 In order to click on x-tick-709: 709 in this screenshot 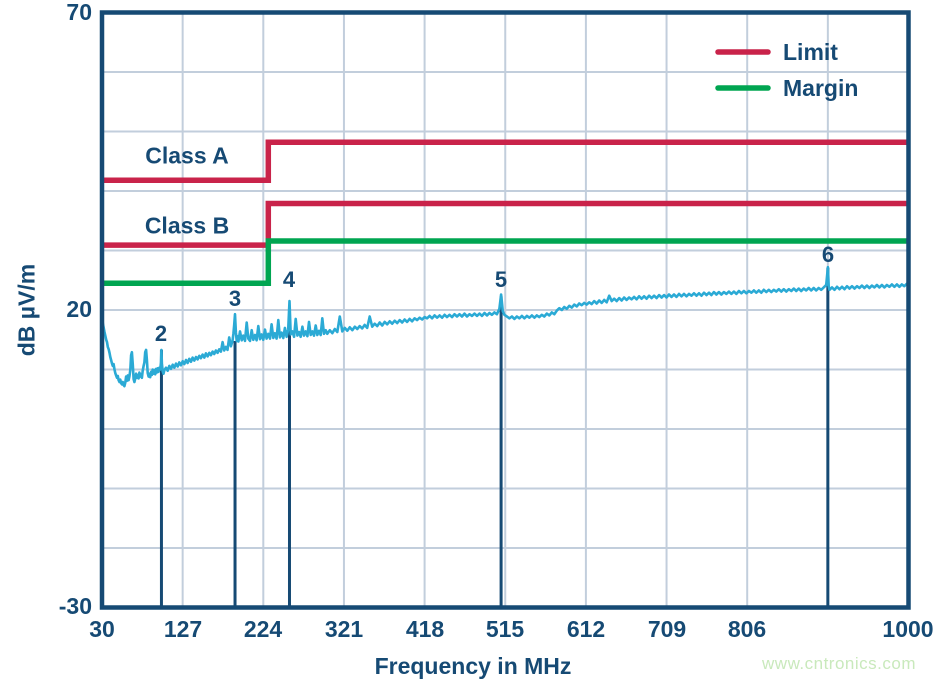, I will do `click(667, 629)`.